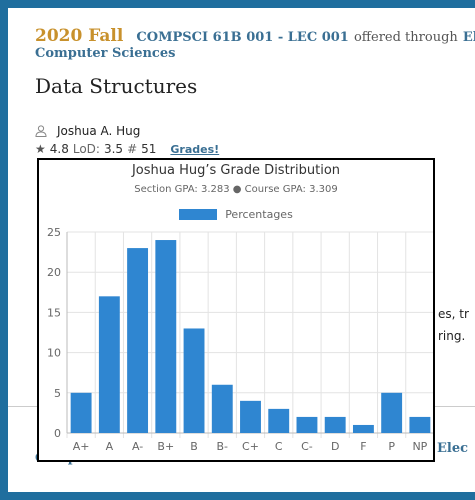 The image size is (475, 500). Describe the element at coordinates (335, 446) in the screenshot. I see `x-tick-label: D` at that location.